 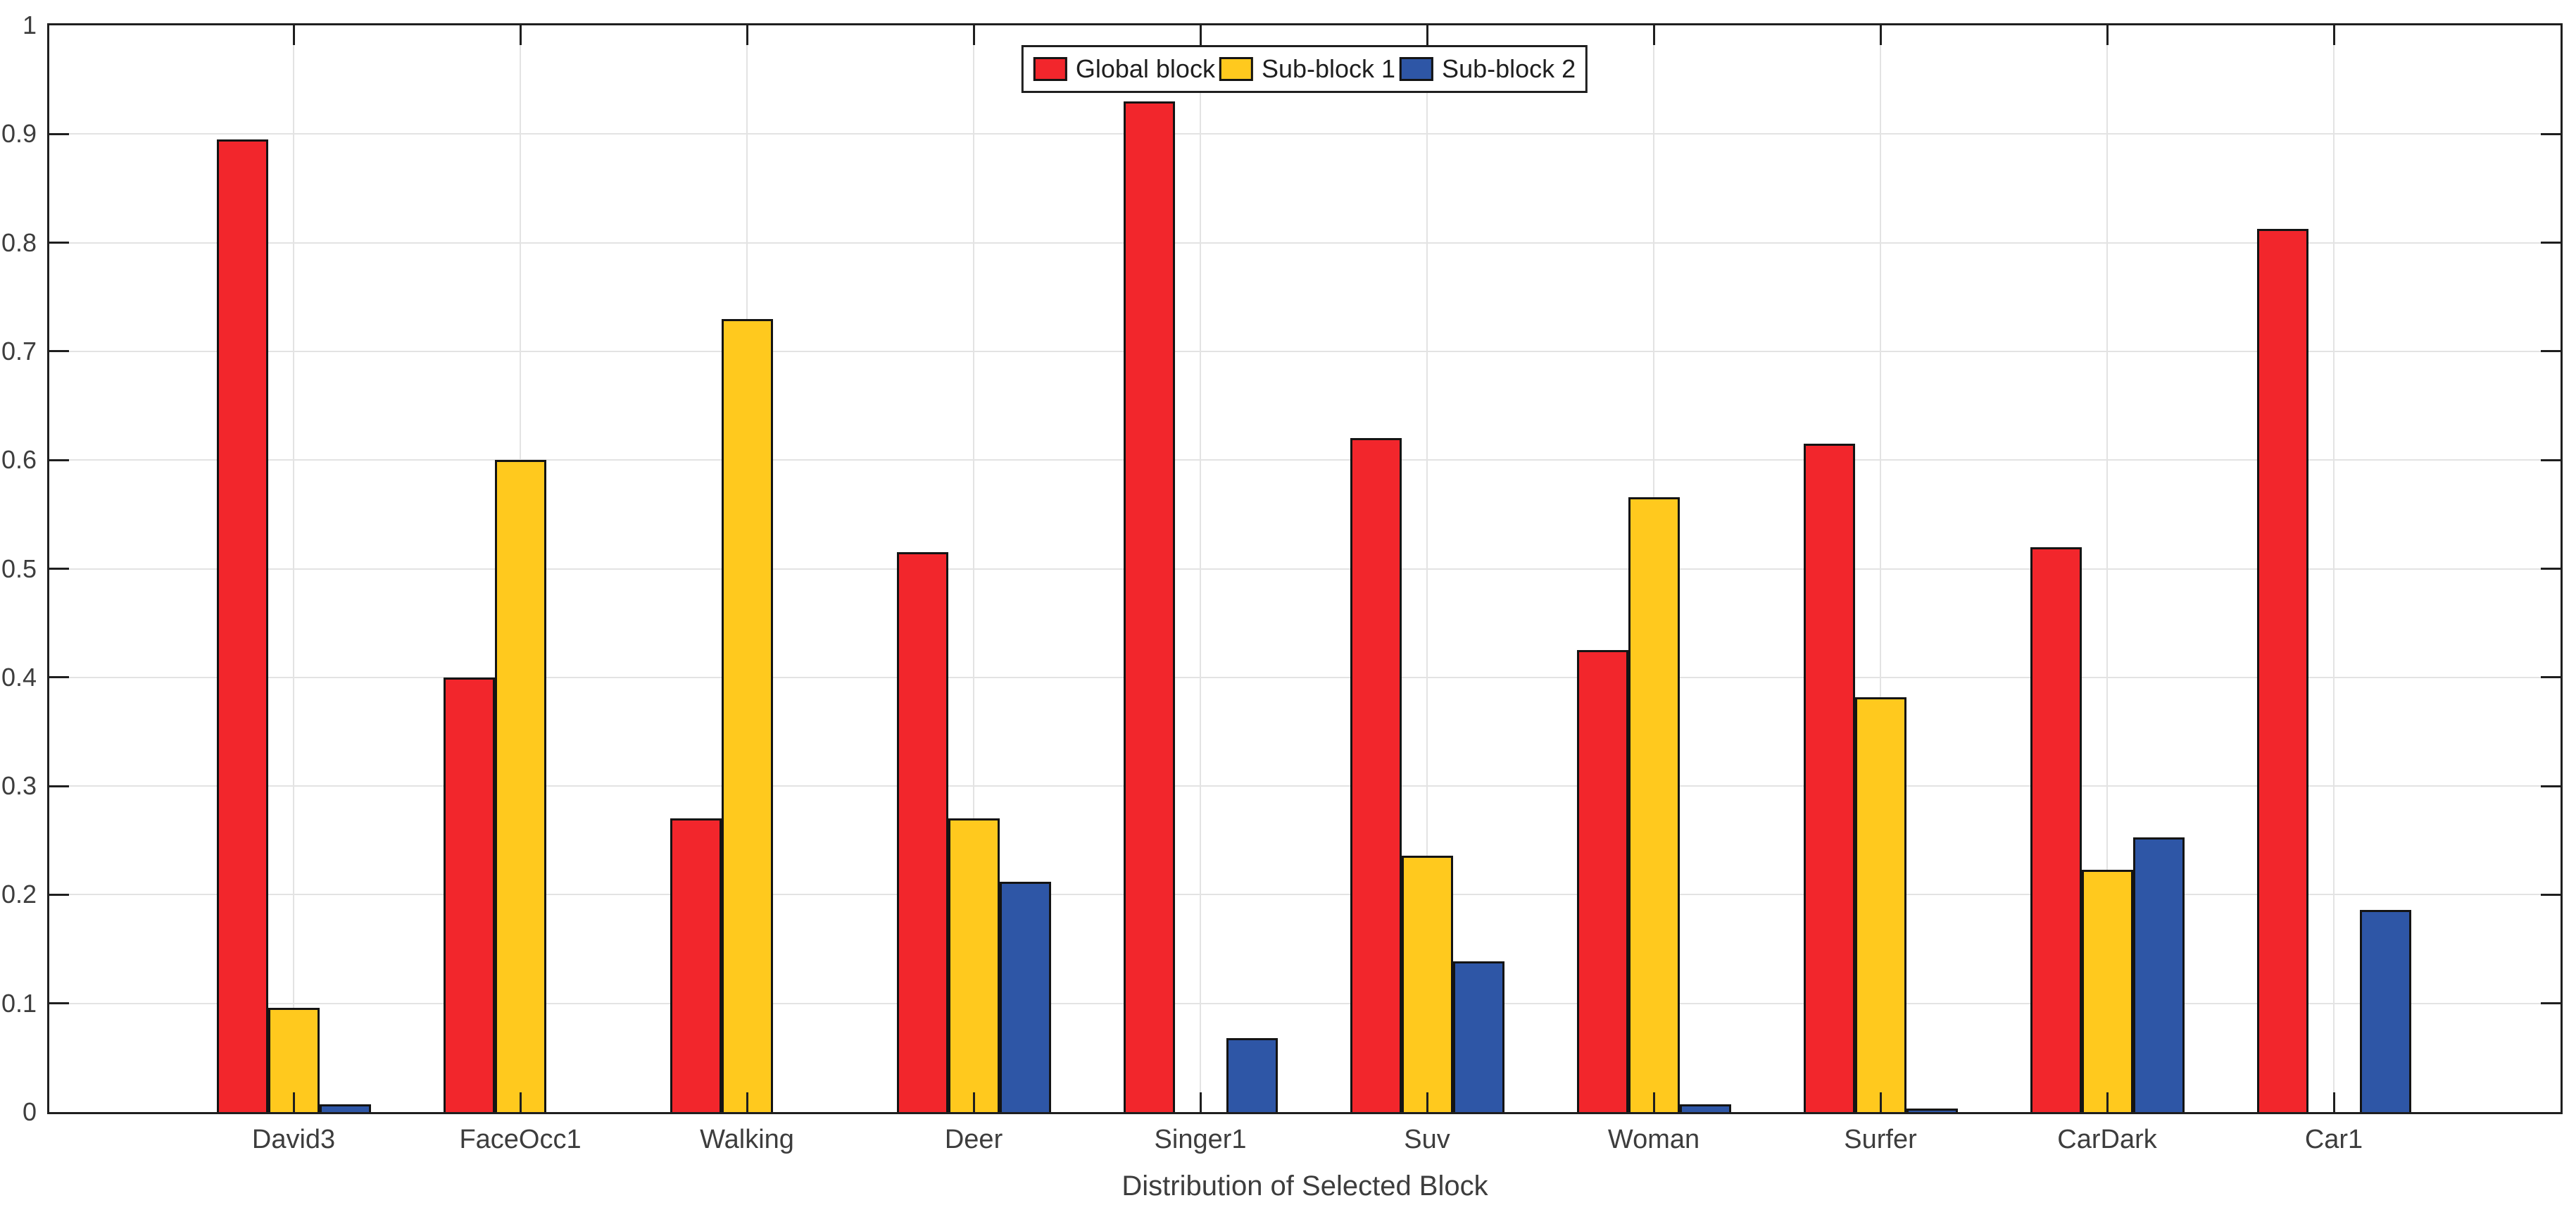 I want to click on legend-item: Sub-block 2, so click(x=1488, y=69).